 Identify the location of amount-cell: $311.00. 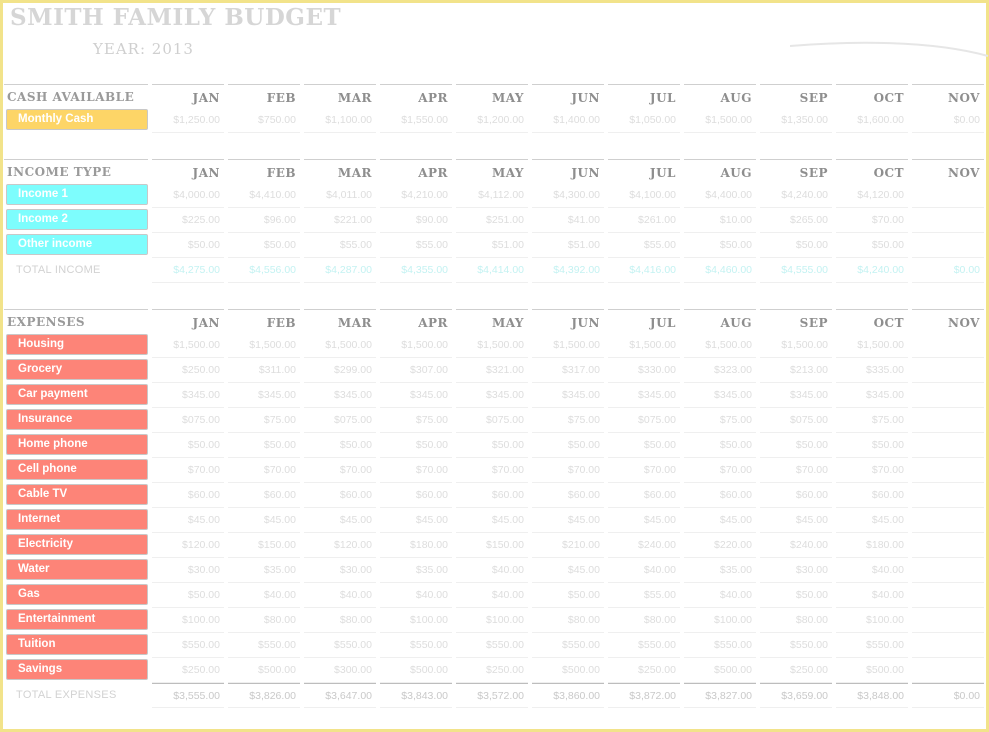
(264, 370).